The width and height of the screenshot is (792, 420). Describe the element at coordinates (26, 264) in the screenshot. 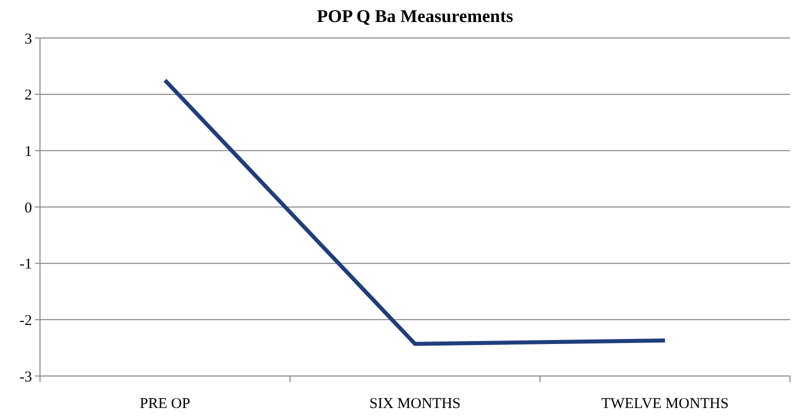

I see `y-tick-label: -1` at that location.